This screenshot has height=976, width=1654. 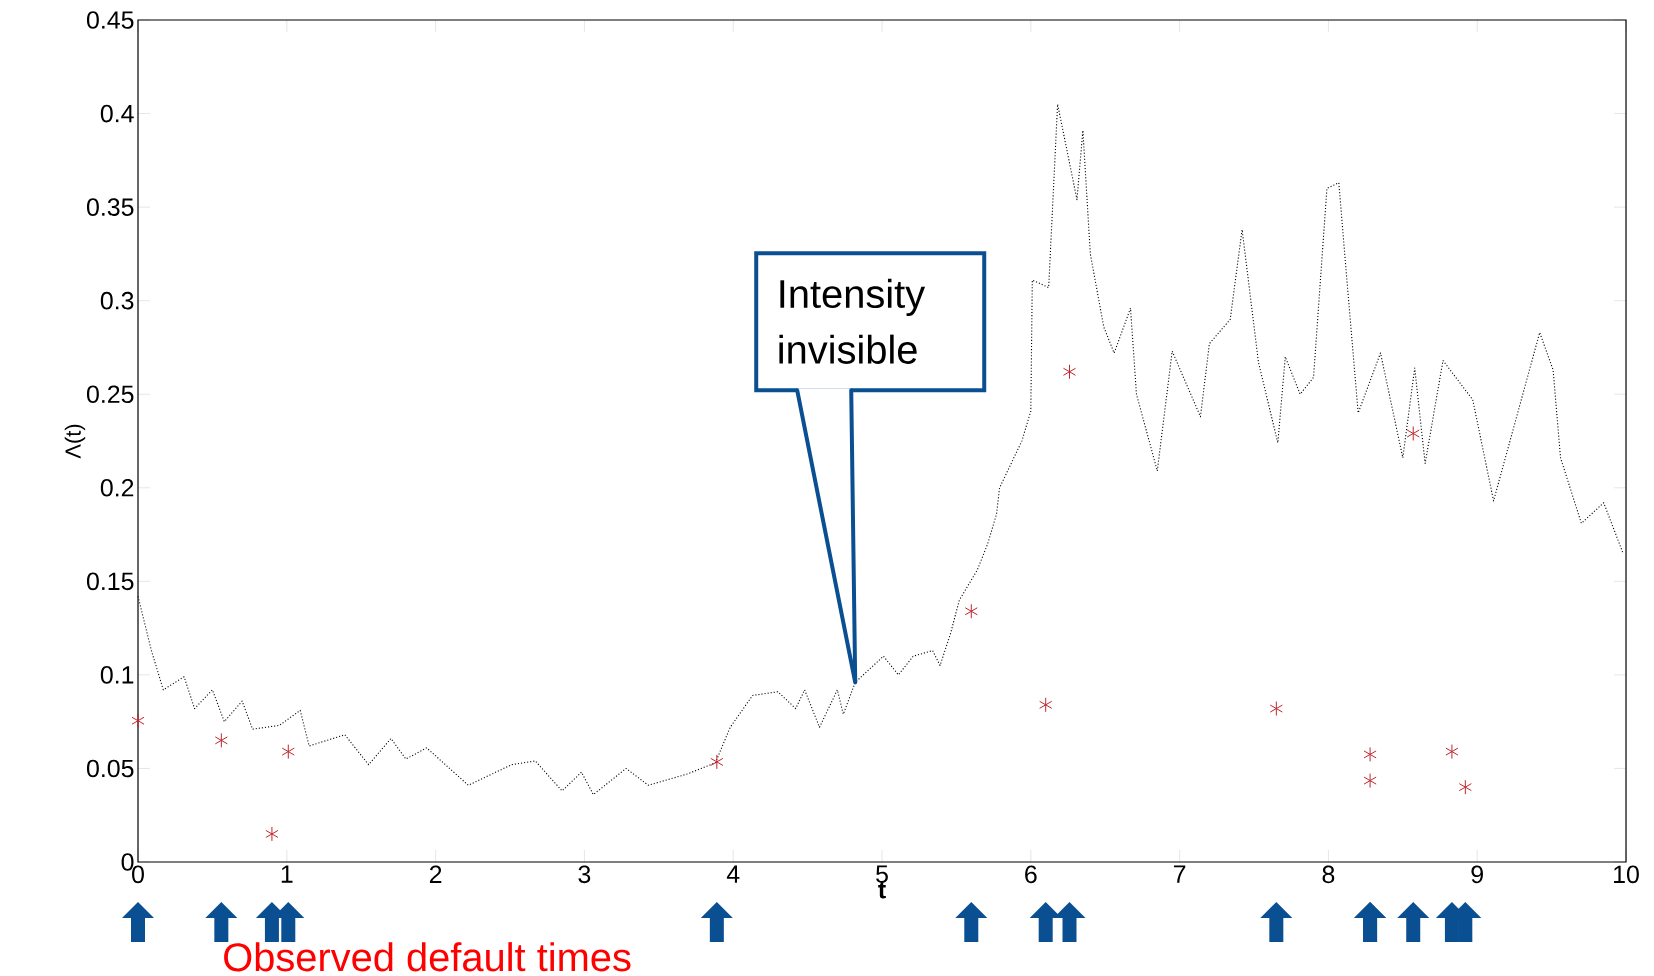 I want to click on y-tick-label: 0, so click(x=127, y=862).